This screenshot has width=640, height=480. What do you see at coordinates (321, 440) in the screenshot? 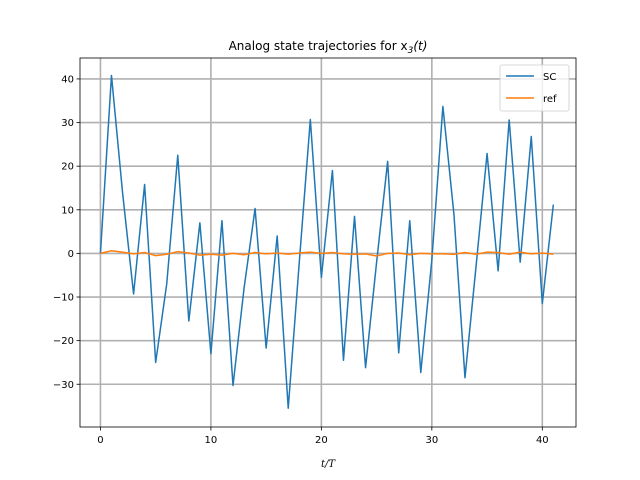
I see `x-tick-label: 20` at bounding box center [321, 440].